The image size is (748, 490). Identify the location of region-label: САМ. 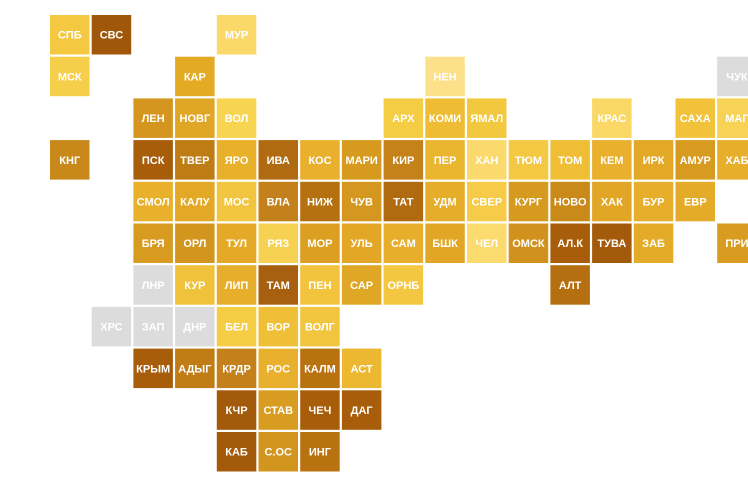
(403, 244).